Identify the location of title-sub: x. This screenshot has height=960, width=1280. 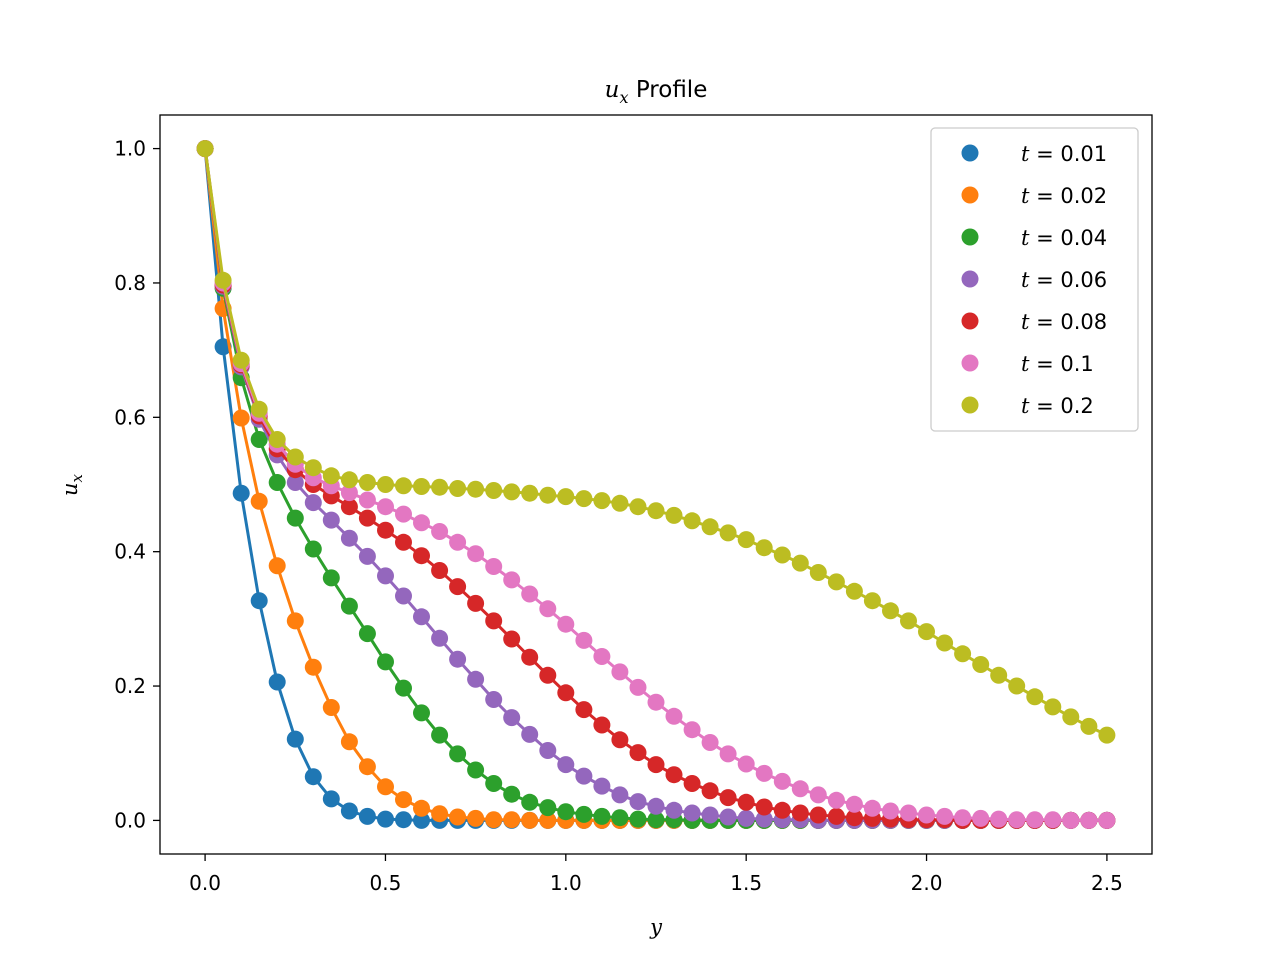
(623, 97).